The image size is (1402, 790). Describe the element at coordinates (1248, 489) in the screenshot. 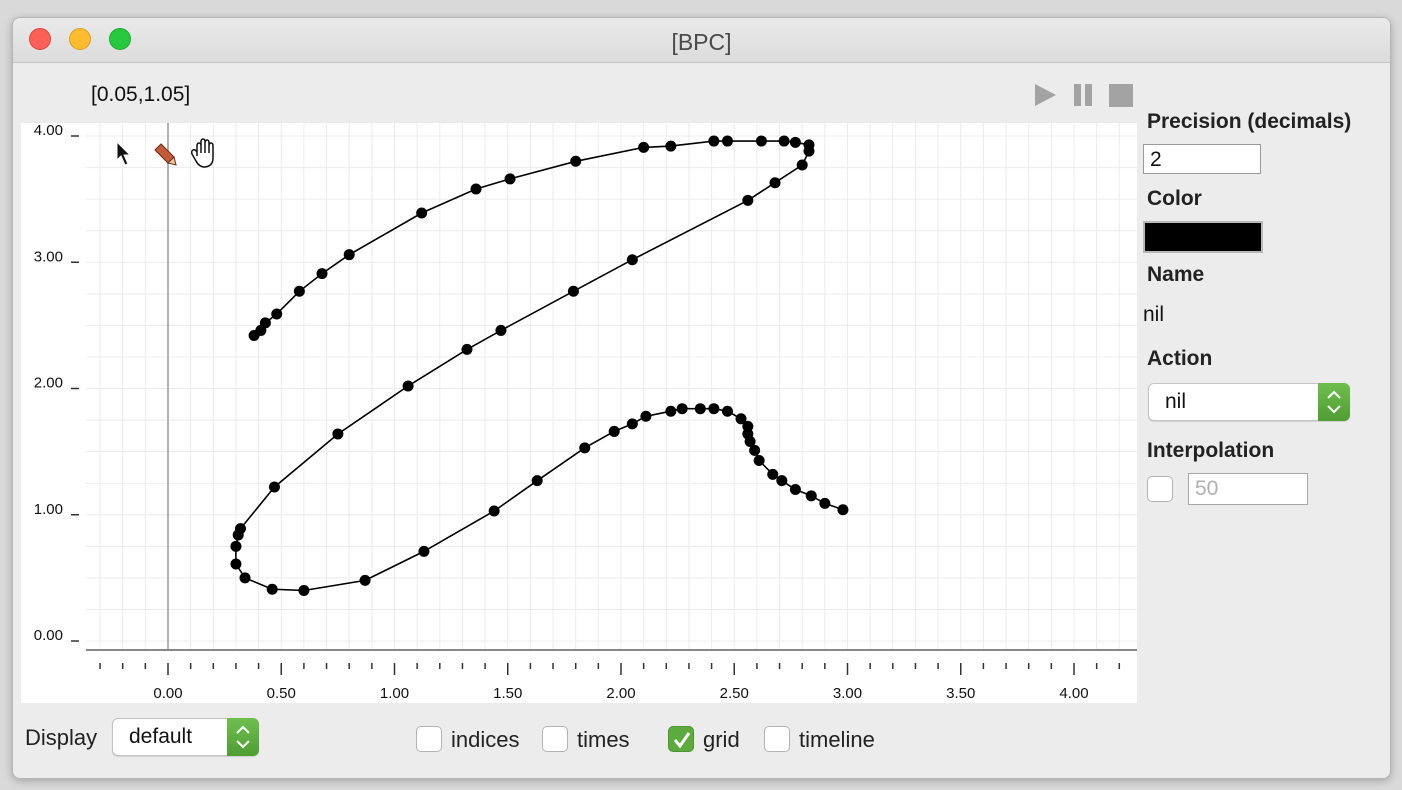

I see `interpolation-input: 50` at that location.